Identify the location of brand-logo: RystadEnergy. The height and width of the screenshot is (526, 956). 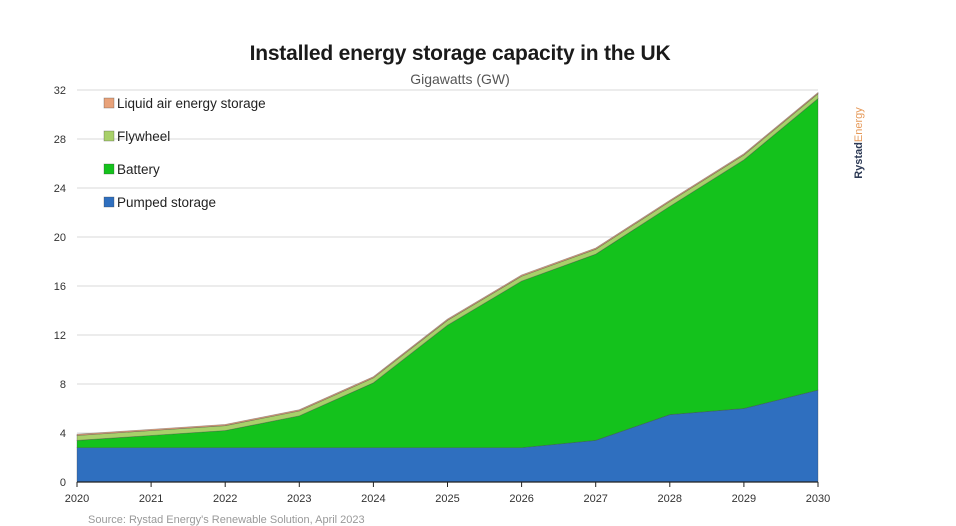
(859, 143).